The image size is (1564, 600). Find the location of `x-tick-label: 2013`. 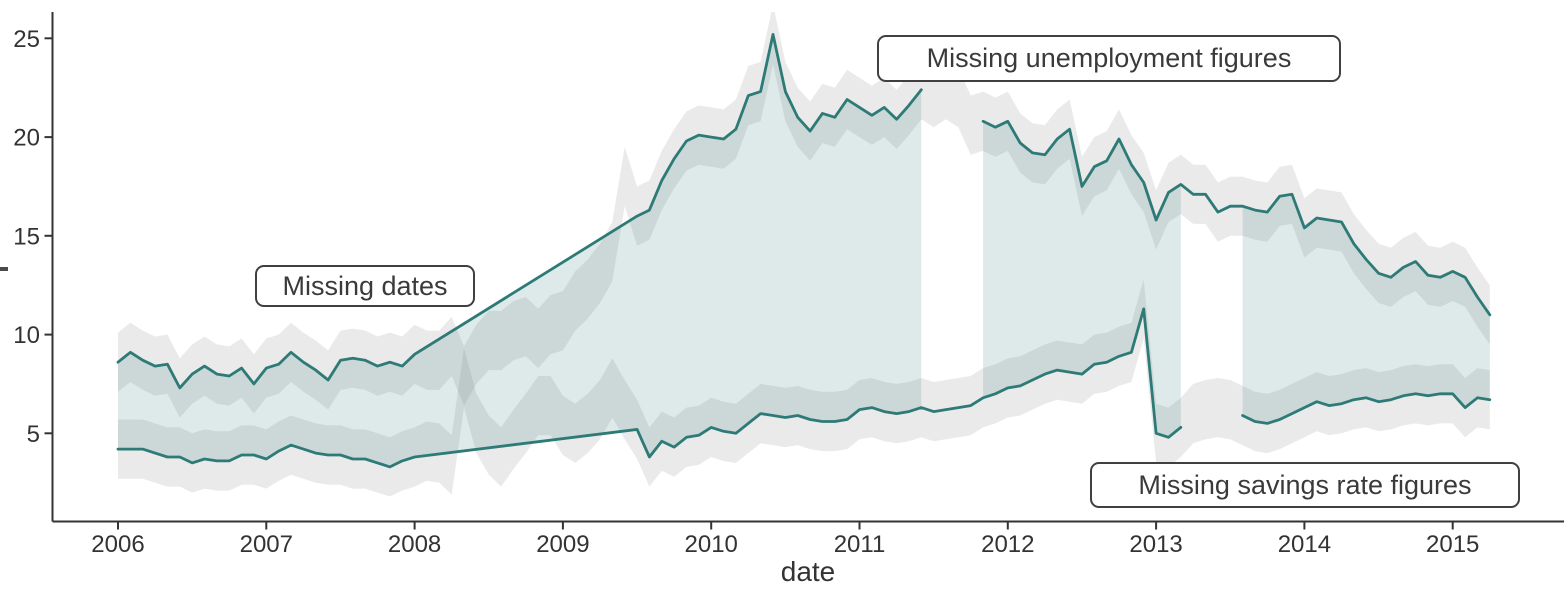

x-tick-label: 2013 is located at coordinates (1155, 544).